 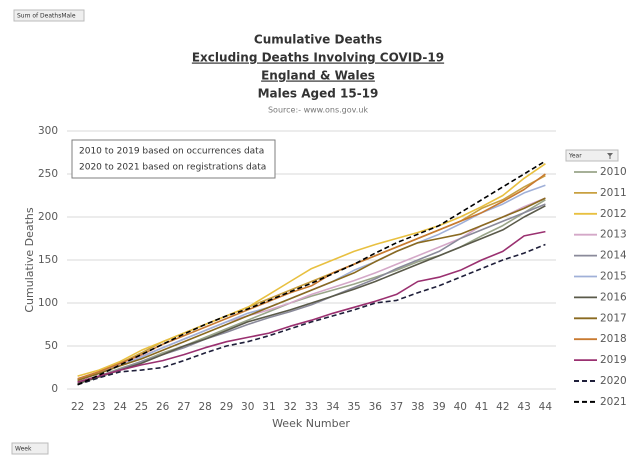 What do you see at coordinates (613, 297) in the screenshot?
I see `legend-label: 2016` at bounding box center [613, 297].